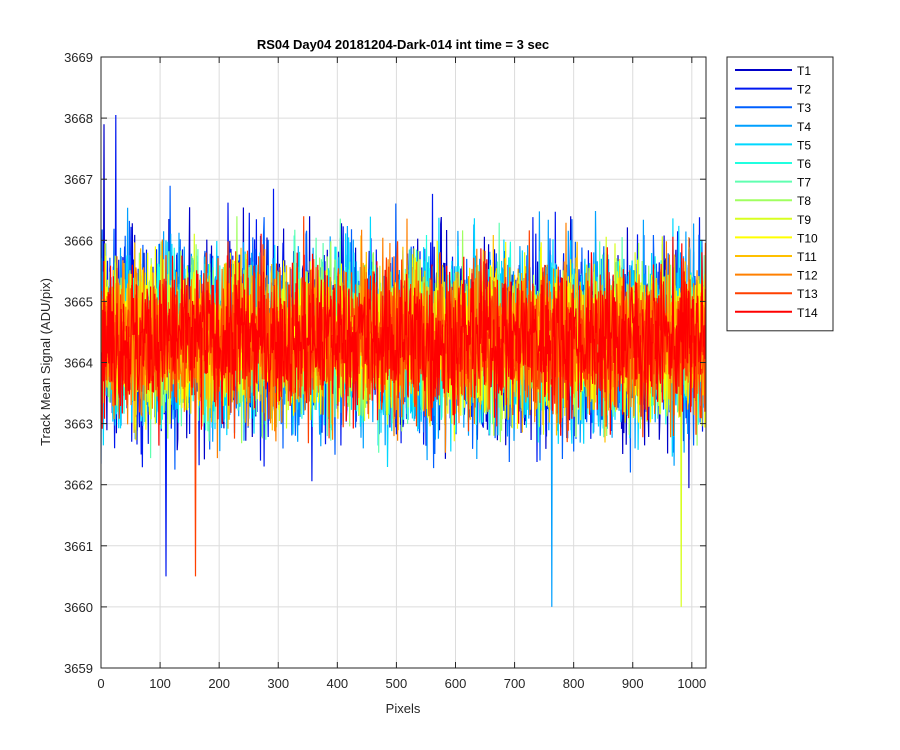 Image resolution: width=900 pixels, height=750 pixels. Describe the element at coordinates (78, 240) in the screenshot. I see `y-tick-label: 3666` at that location.